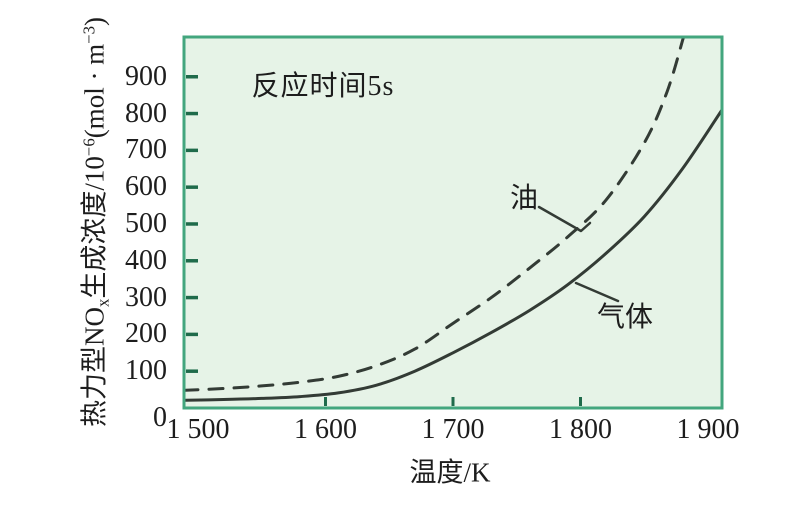 This screenshot has height=523, width=800. I want to click on y-axis-title: 热力型NOx生成浓度/10−6(mol · m−3), so click(92, 222).